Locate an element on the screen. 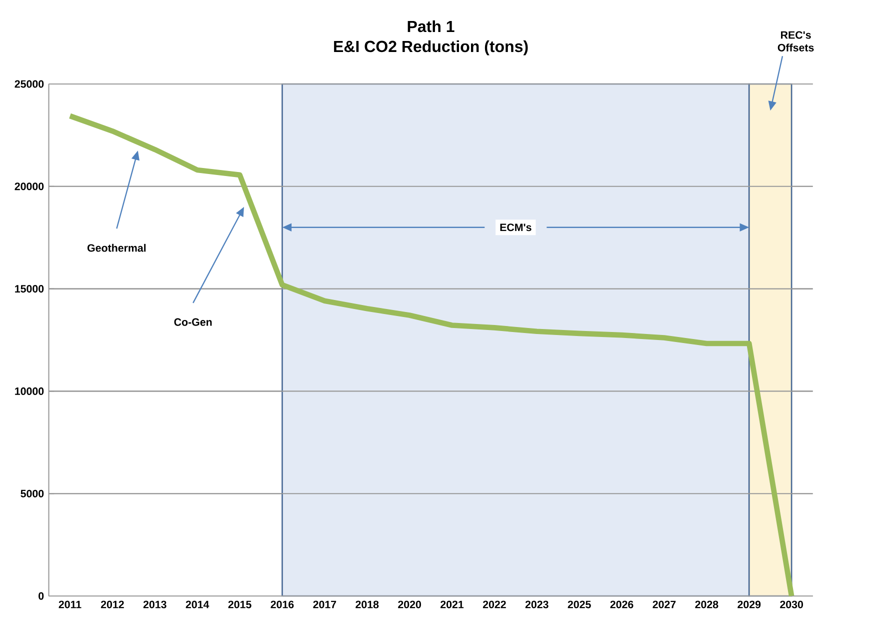 Image resolution: width=875 pixels, height=629 pixels. x-tick-label: 2028 is located at coordinates (706, 604).